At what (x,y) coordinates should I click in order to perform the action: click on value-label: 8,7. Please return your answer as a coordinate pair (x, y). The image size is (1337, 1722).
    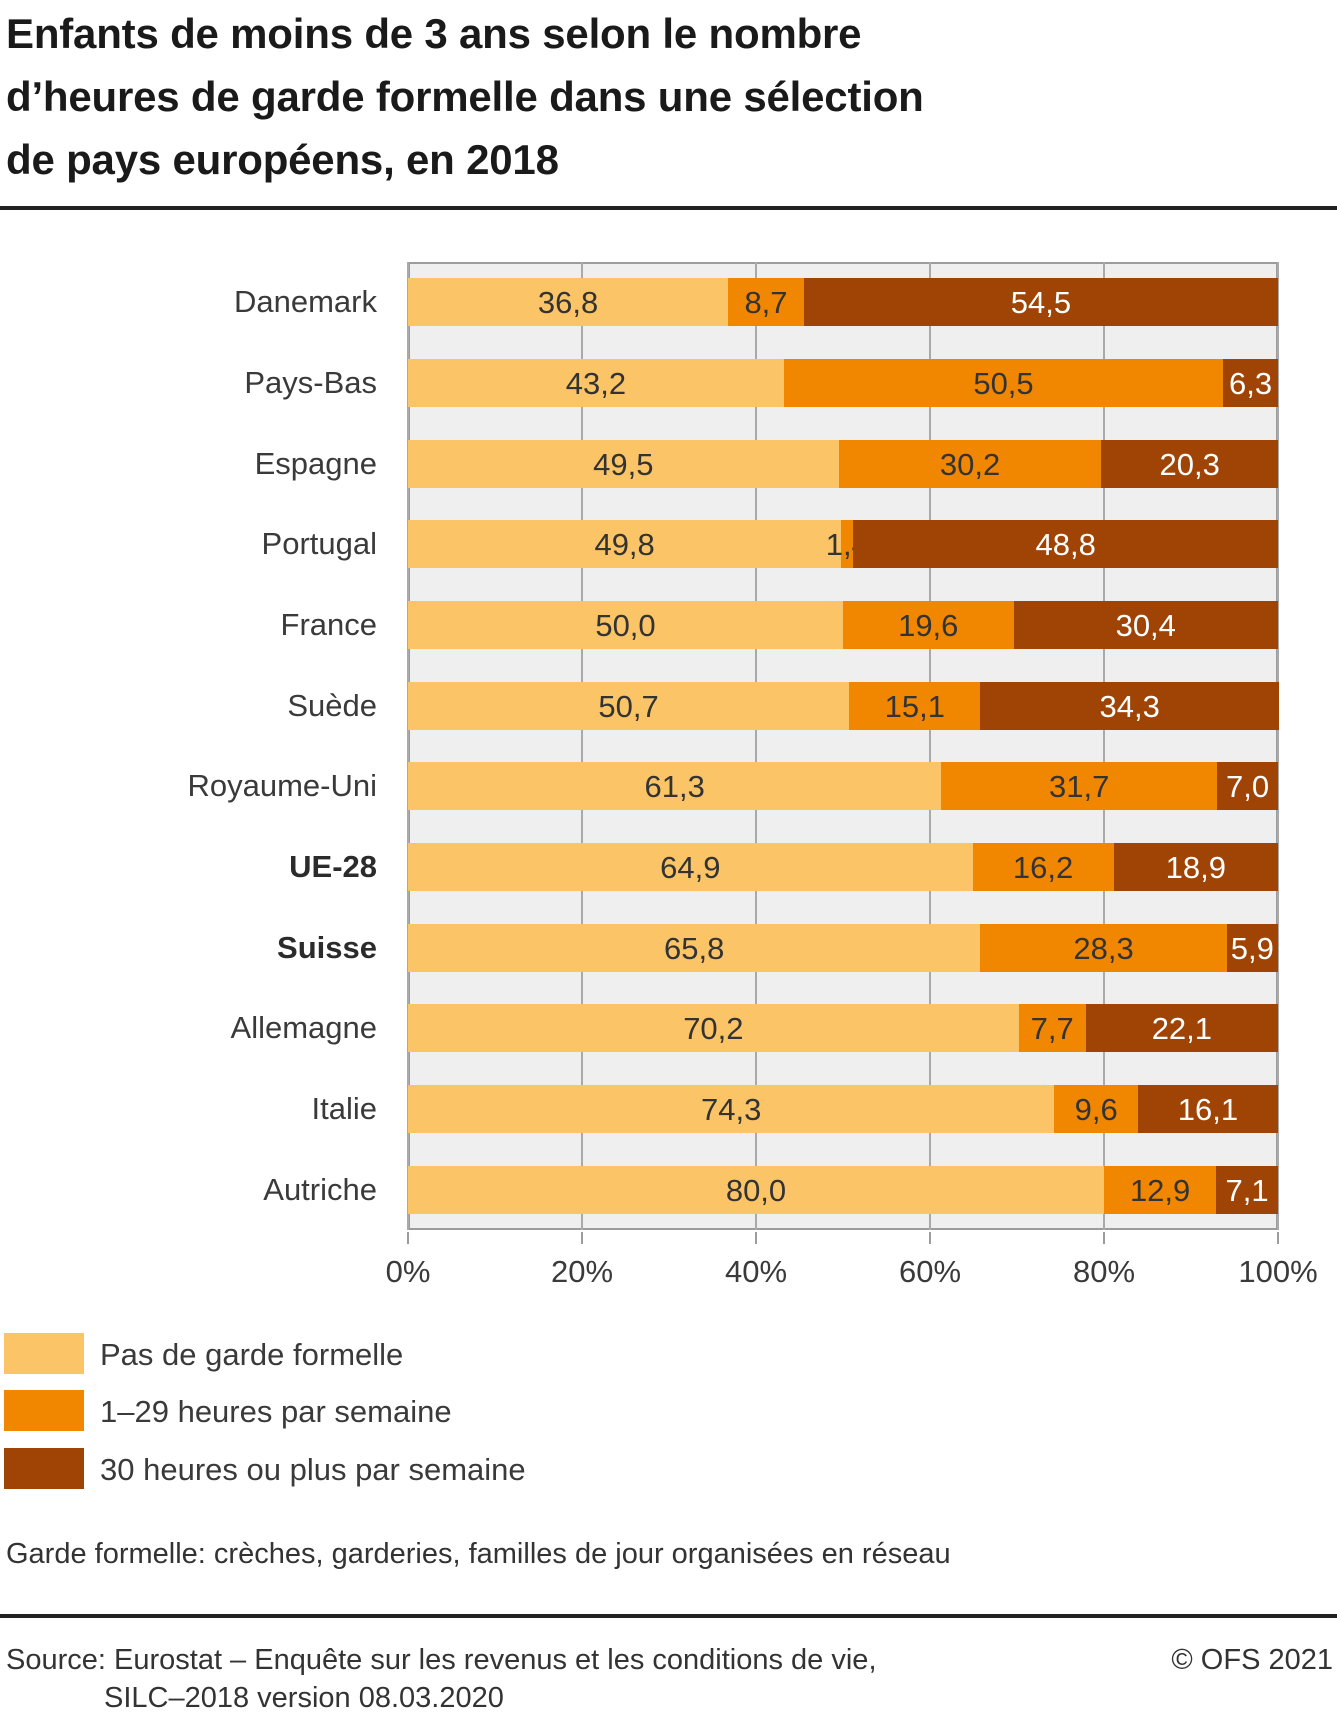
    Looking at the image, I should click on (766, 303).